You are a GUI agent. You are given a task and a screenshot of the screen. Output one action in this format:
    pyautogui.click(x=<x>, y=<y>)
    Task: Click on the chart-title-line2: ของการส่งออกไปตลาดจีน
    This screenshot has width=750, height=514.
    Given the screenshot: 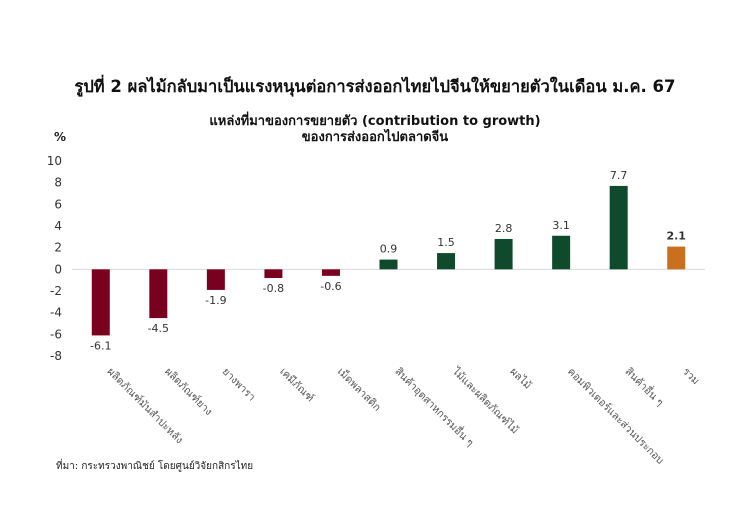 What is the action you would take?
    pyautogui.click(x=375, y=137)
    